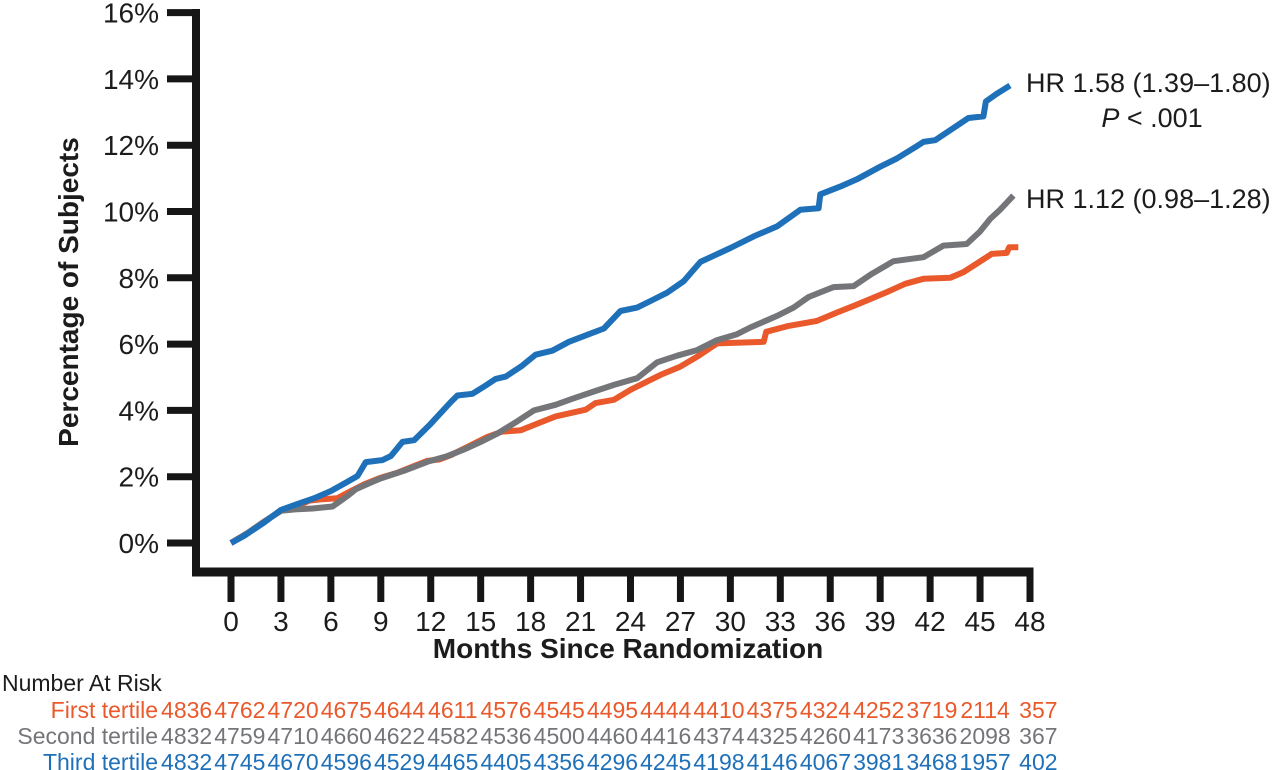 The image size is (1280, 770). What do you see at coordinates (930, 621) in the screenshot?
I see `x-tick-label: 42` at bounding box center [930, 621].